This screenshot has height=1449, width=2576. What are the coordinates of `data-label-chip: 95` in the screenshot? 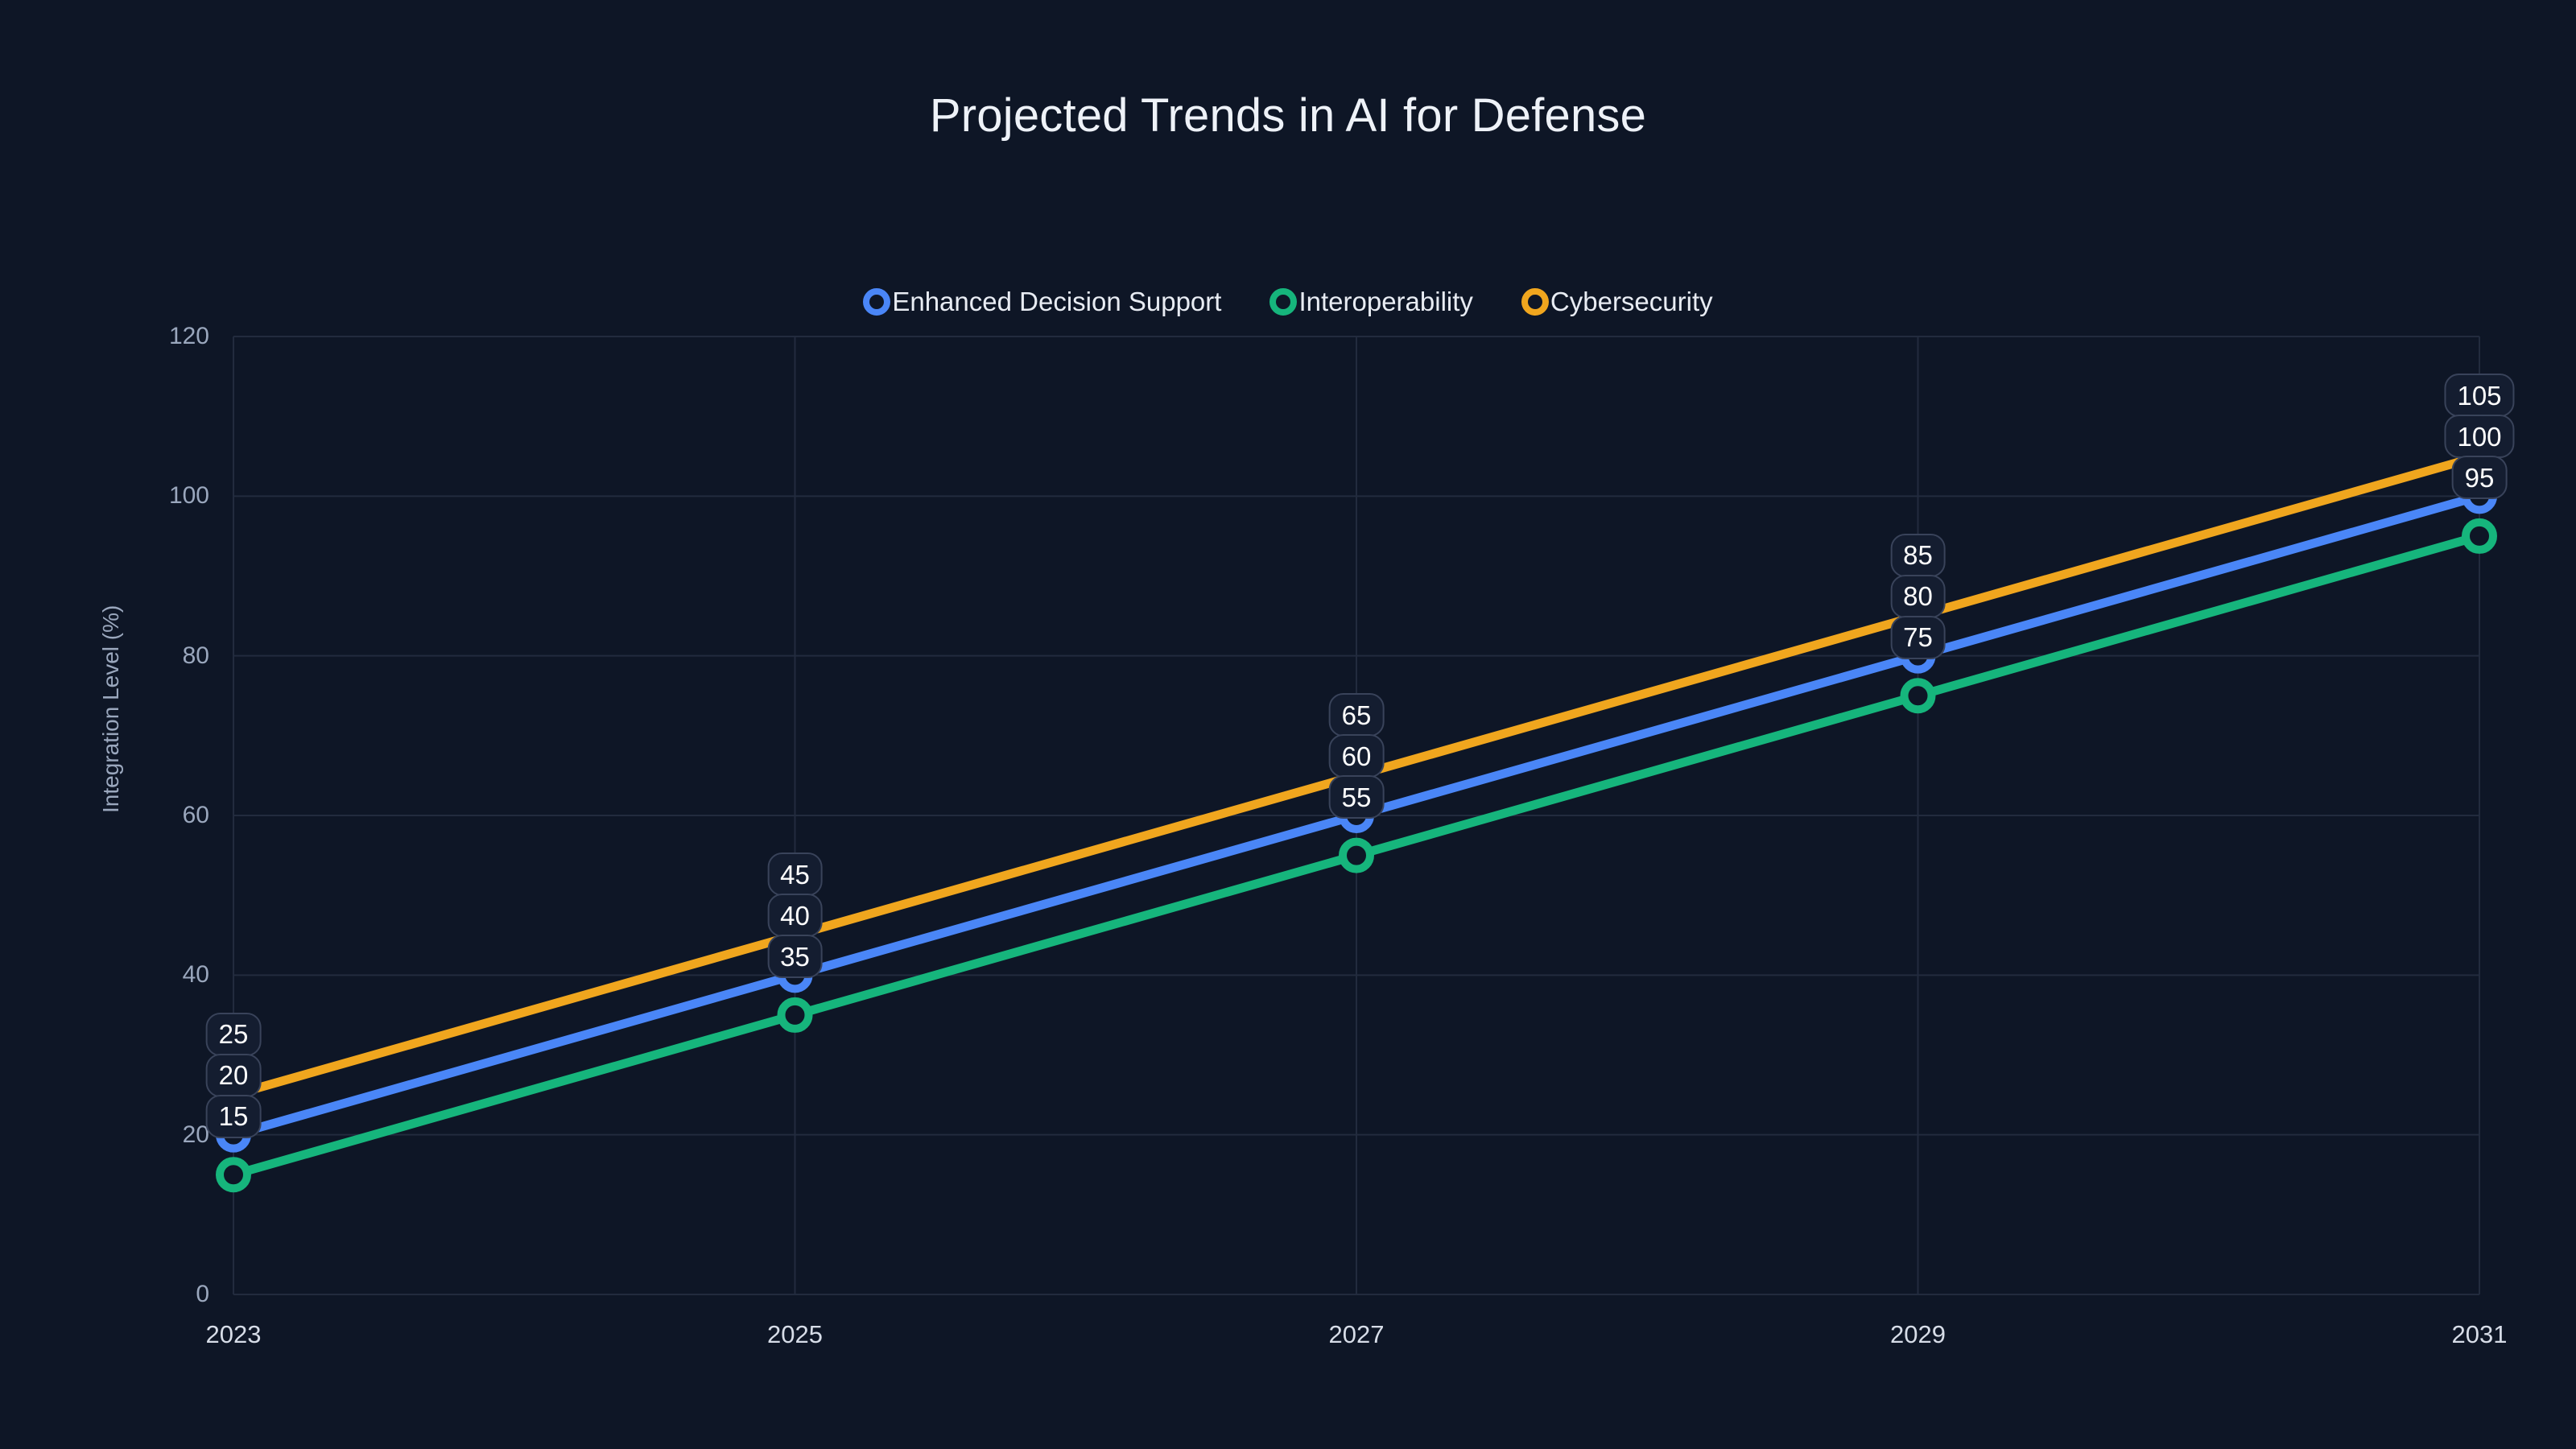 It's located at (2479, 478).